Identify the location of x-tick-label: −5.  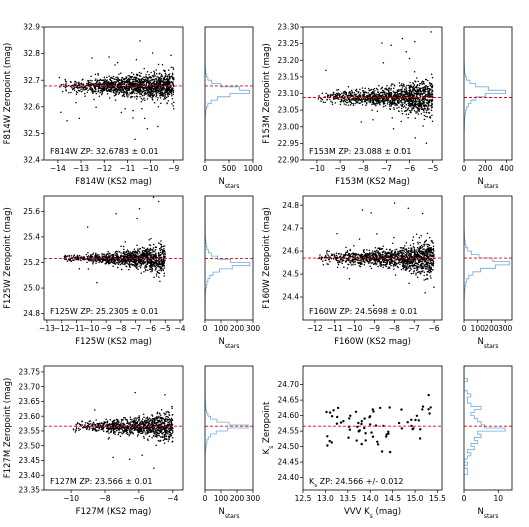
(165, 328).